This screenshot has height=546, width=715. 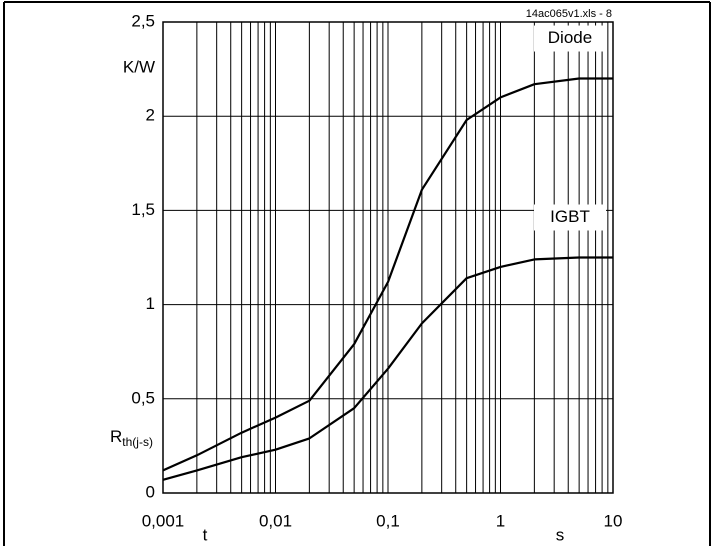 I want to click on x-label: t, so click(x=205, y=534).